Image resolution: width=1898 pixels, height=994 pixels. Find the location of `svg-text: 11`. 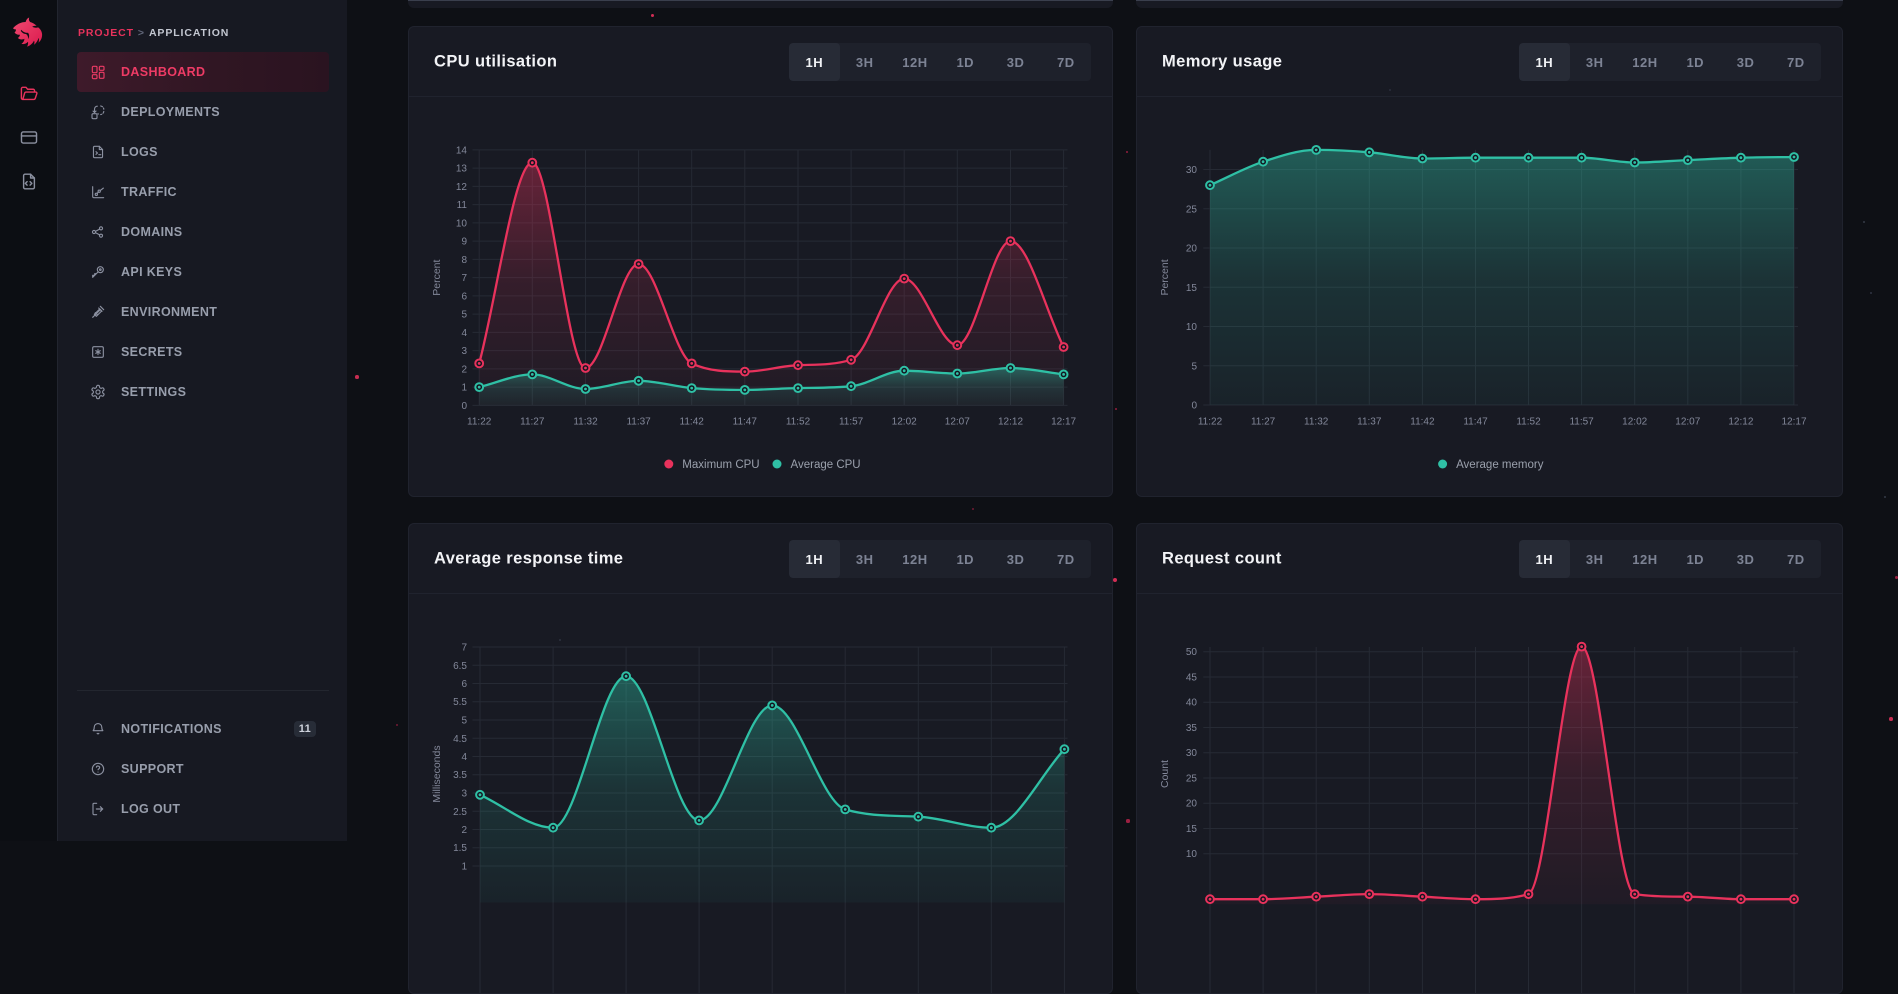

svg-text: 11 is located at coordinates (462, 205).